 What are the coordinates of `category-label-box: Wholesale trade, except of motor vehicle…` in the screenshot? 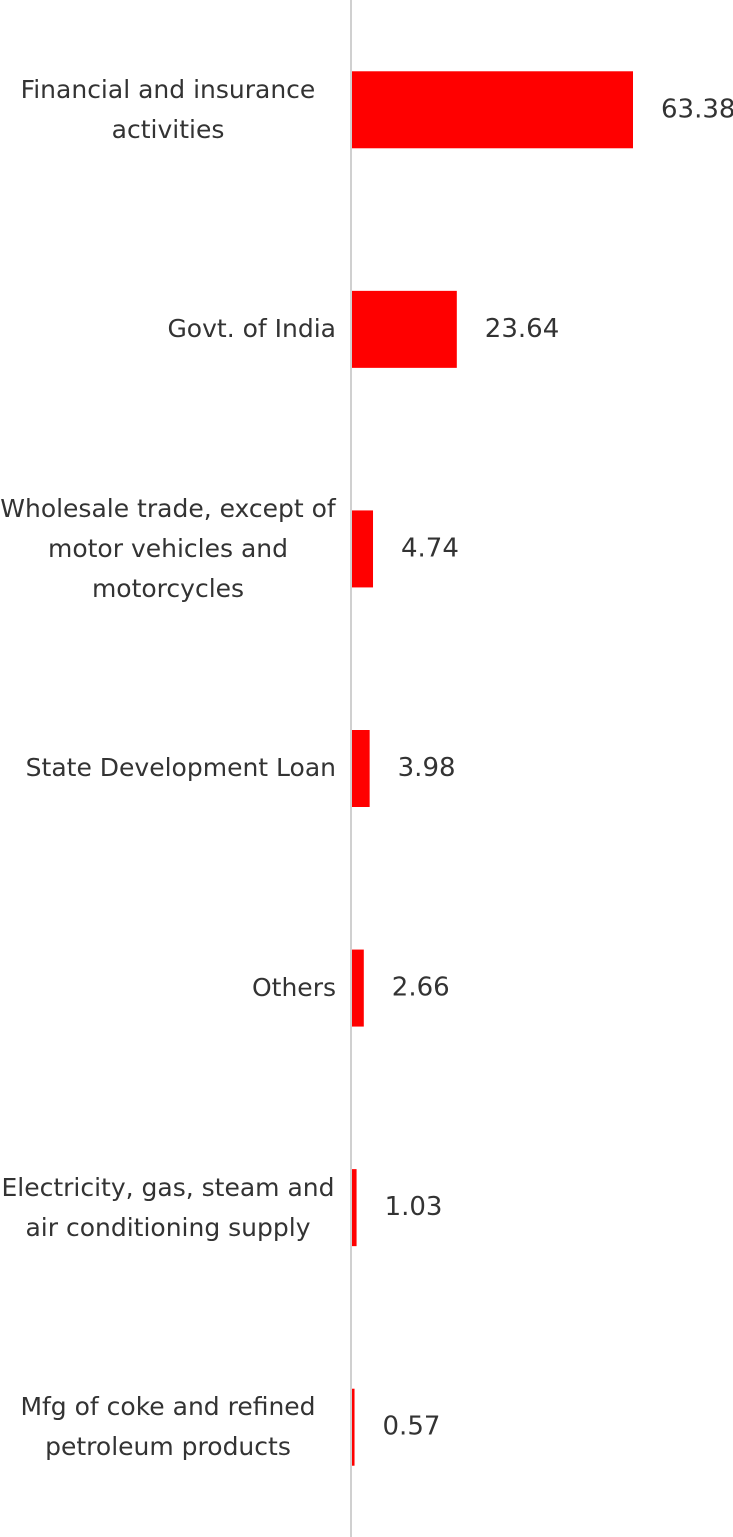 It's located at (168, 549).